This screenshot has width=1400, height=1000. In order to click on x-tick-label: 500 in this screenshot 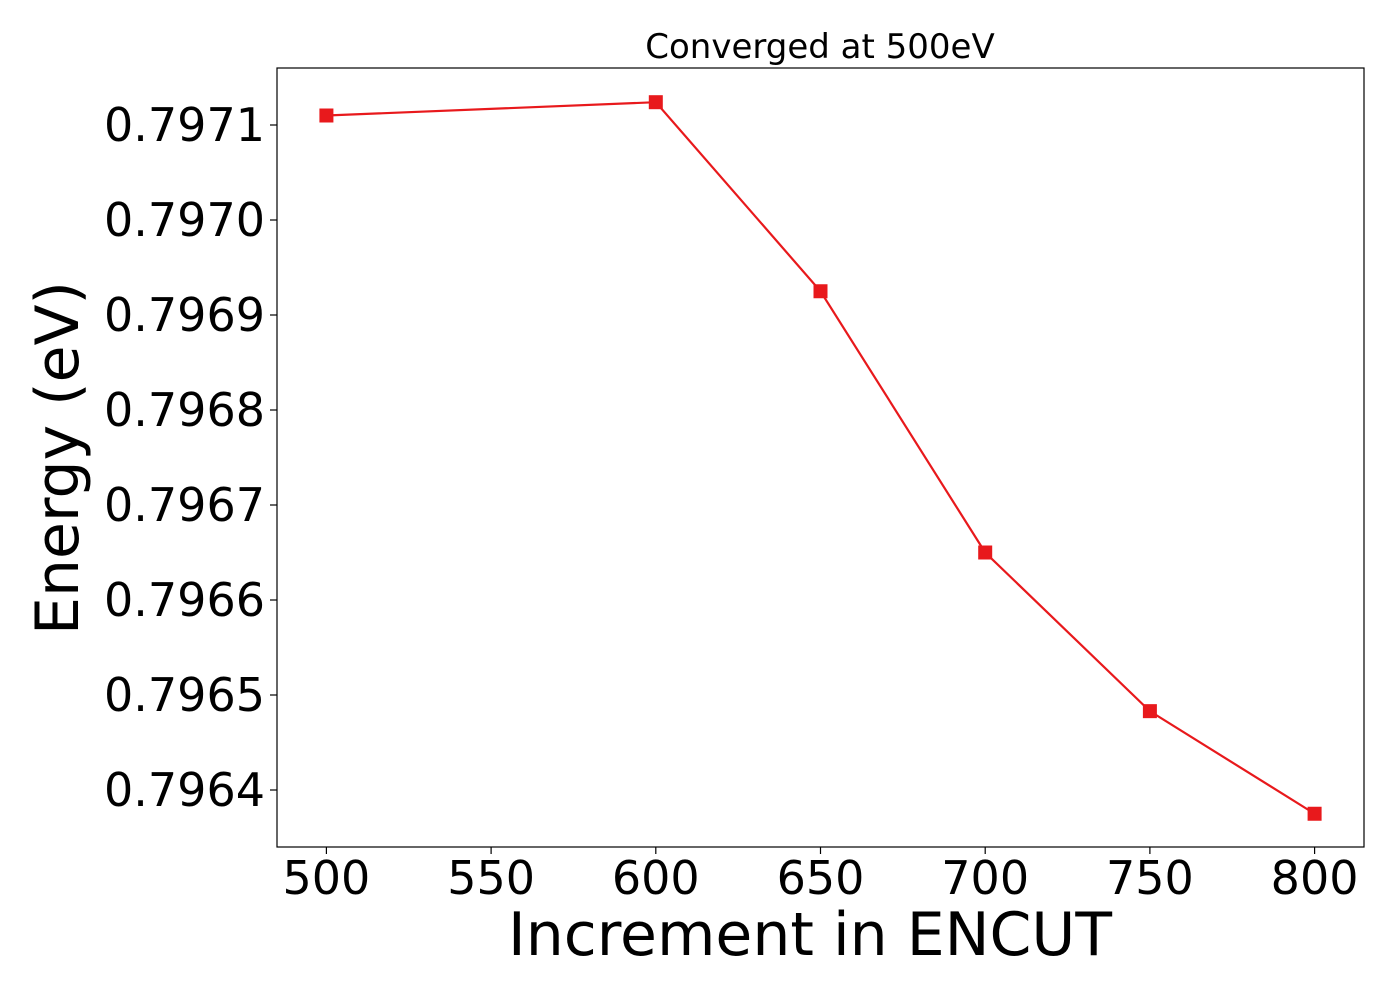, I will do `click(327, 878)`.